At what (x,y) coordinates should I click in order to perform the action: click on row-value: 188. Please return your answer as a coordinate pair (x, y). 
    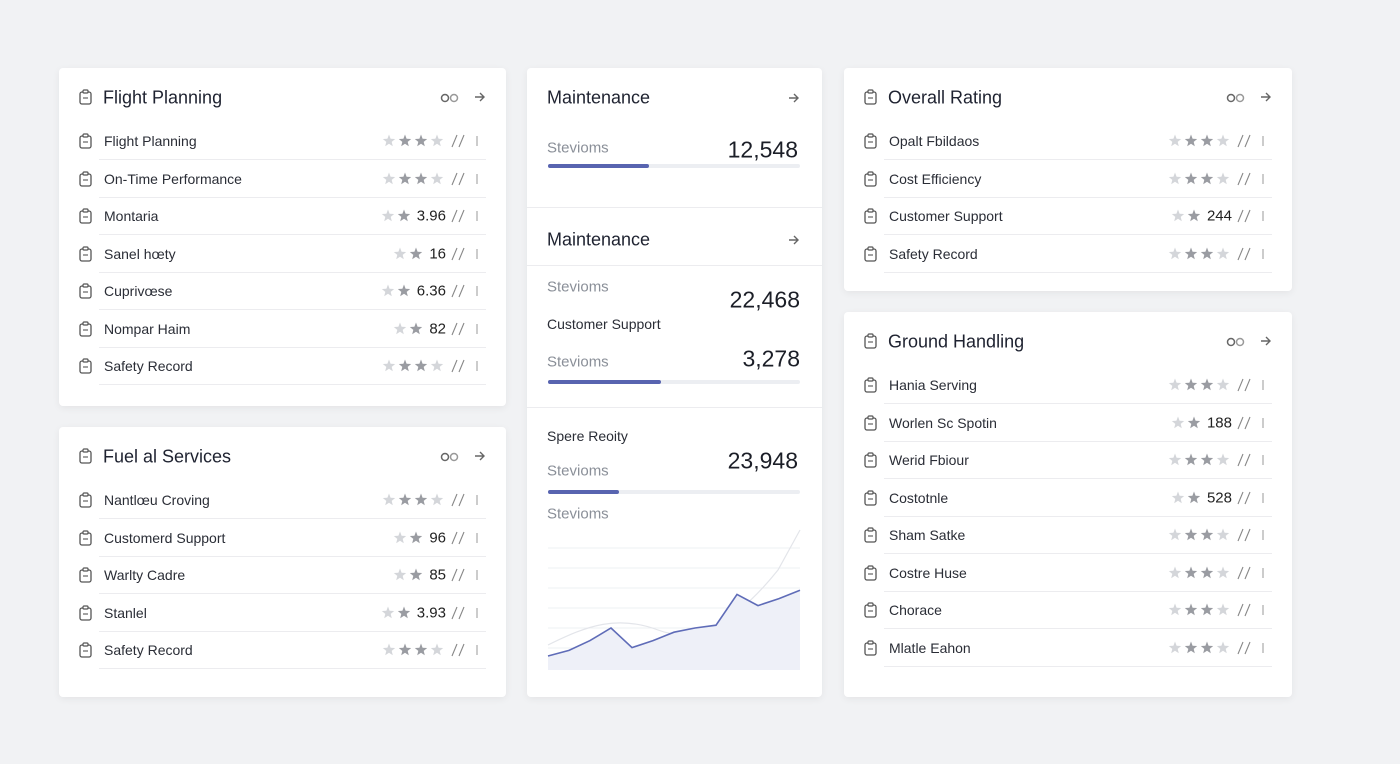
    Looking at the image, I should click on (1219, 422).